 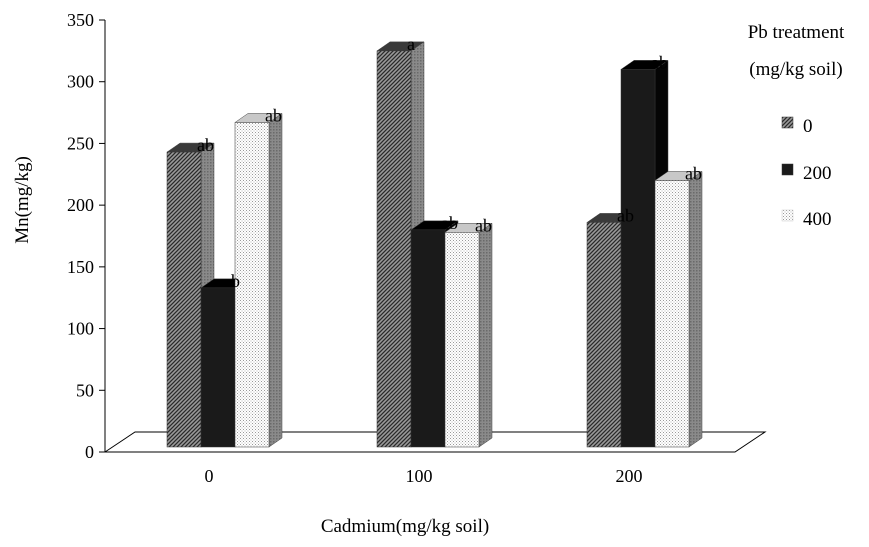 I want to click on y-tick-label: 150, so click(x=80, y=267).